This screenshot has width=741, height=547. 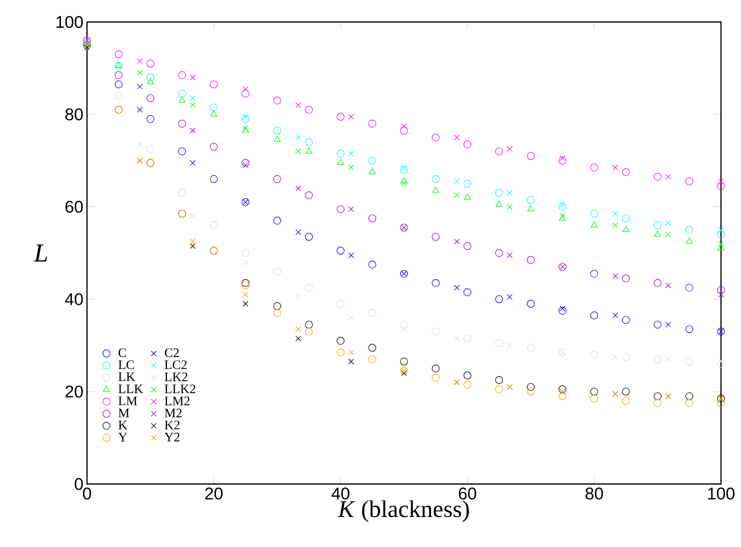 What do you see at coordinates (74, 299) in the screenshot?
I see `y-tick-label: 40` at bounding box center [74, 299].